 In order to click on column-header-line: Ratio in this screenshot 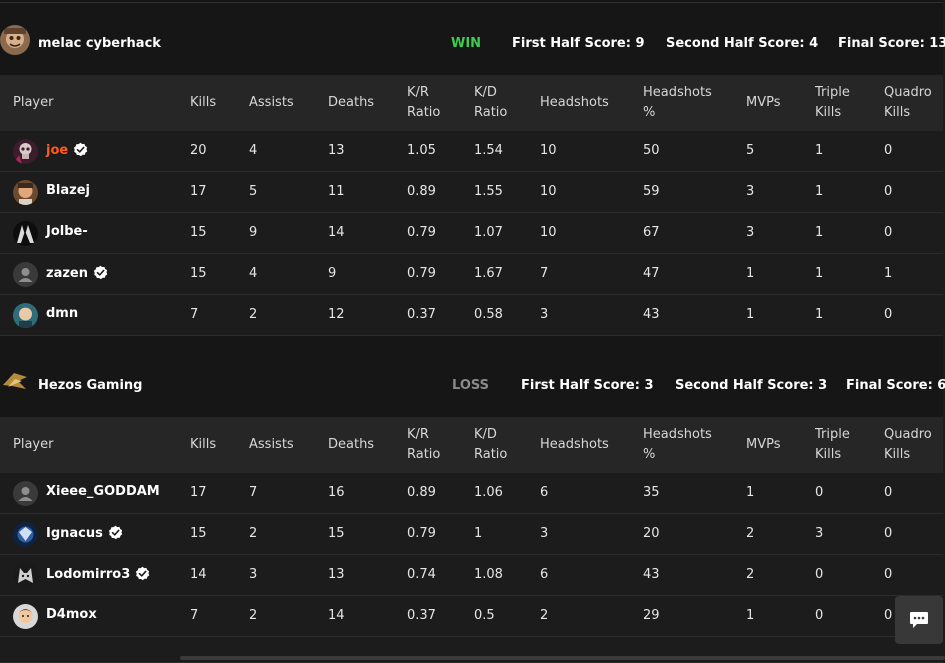, I will do `click(424, 454)`.